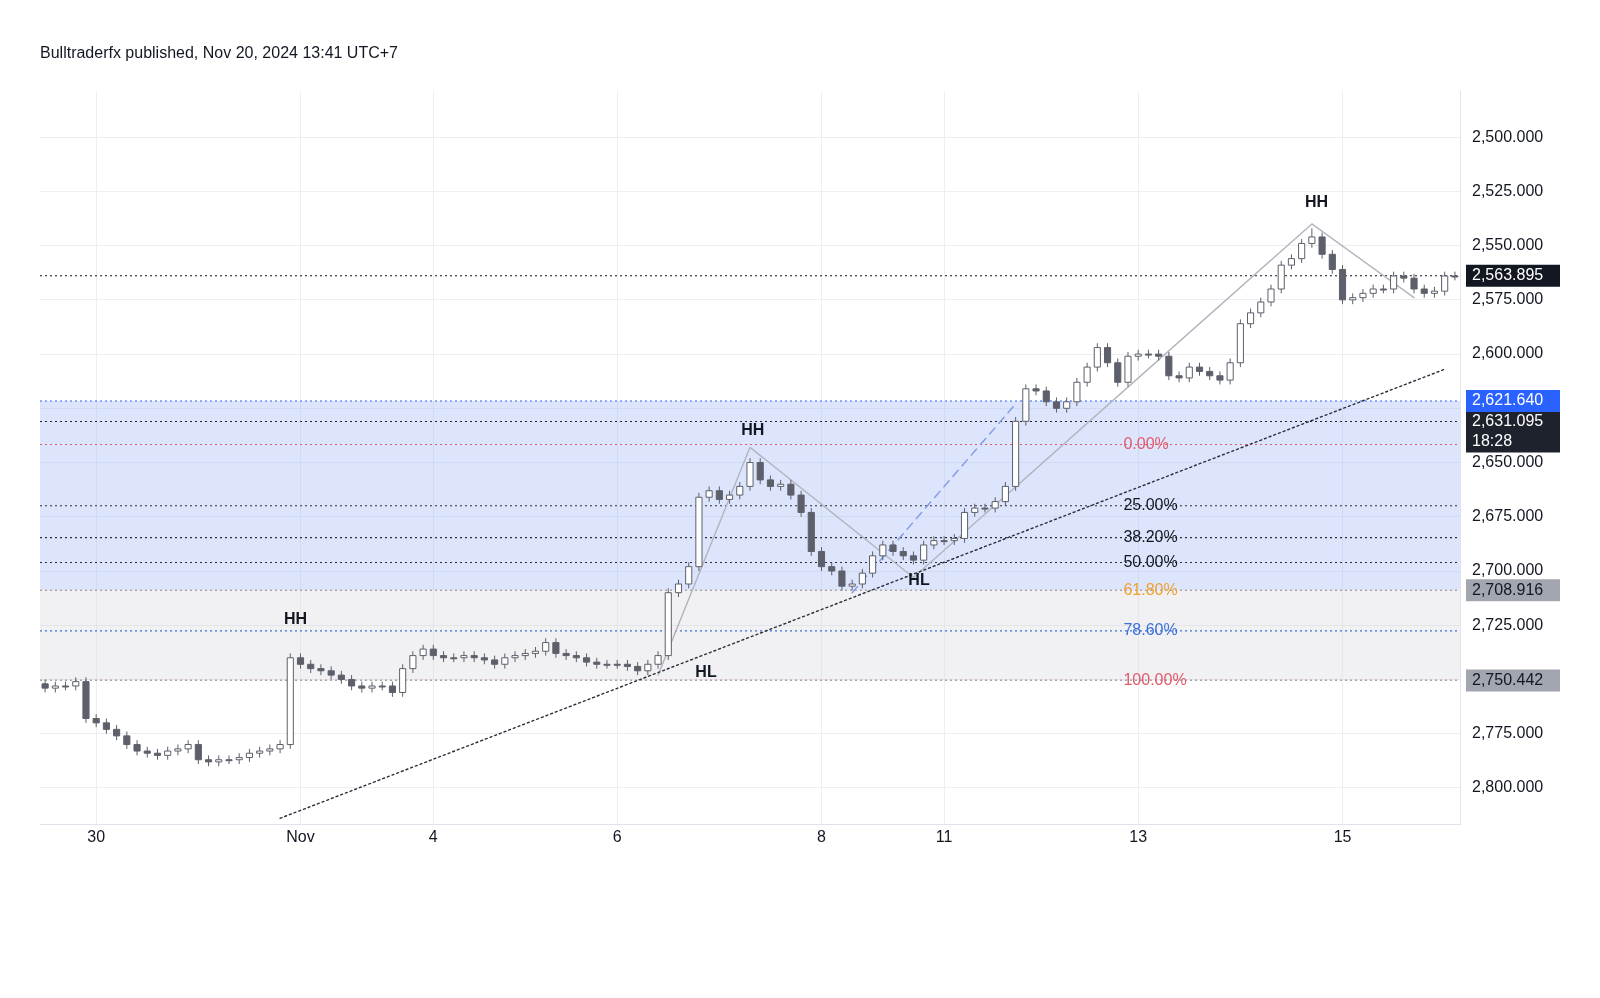 Image resolution: width=1600 pixels, height=998 pixels. What do you see at coordinates (1508, 589) in the screenshot?
I see `ref-line-label: 2,708.916` at bounding box center [1508, 589].